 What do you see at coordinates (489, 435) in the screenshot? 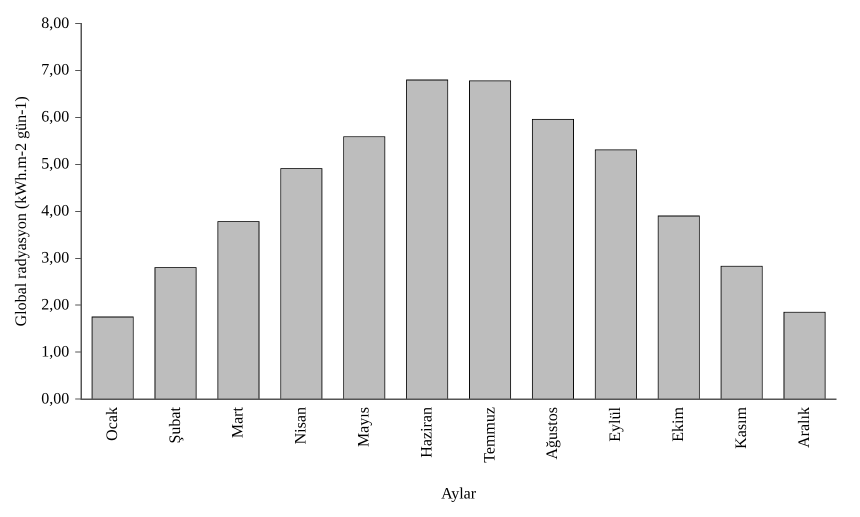
I see `x-tick-label: Temmuz` at bounding box center [489, 435].